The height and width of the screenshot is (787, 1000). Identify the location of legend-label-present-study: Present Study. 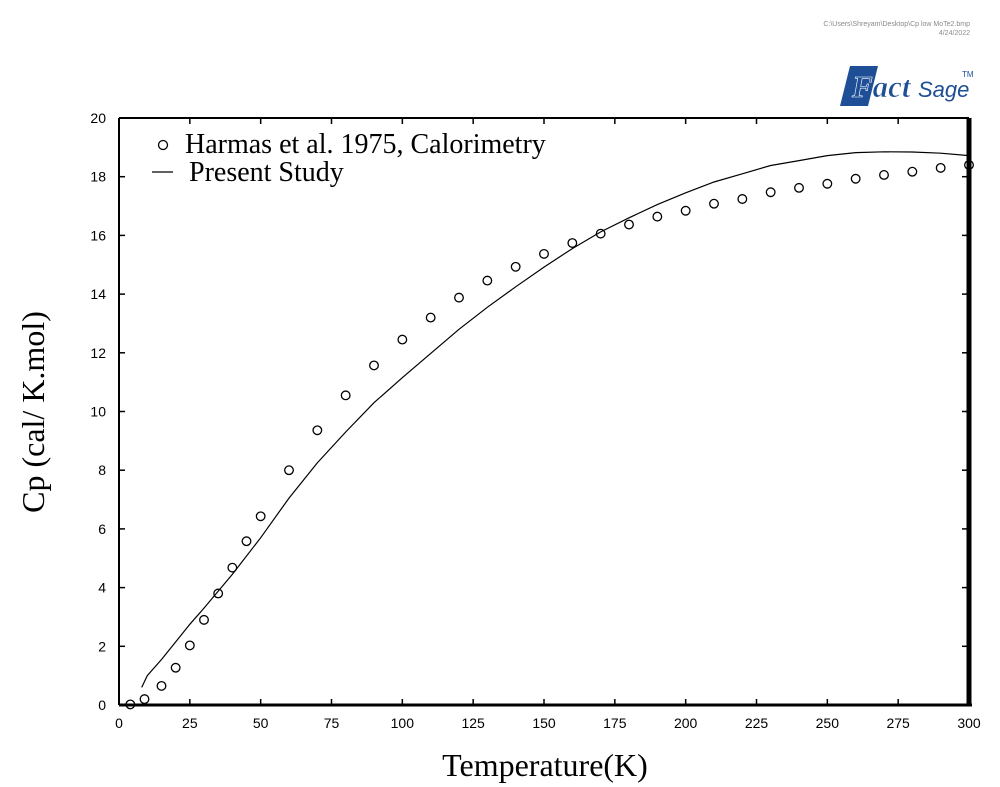
(266, 172).